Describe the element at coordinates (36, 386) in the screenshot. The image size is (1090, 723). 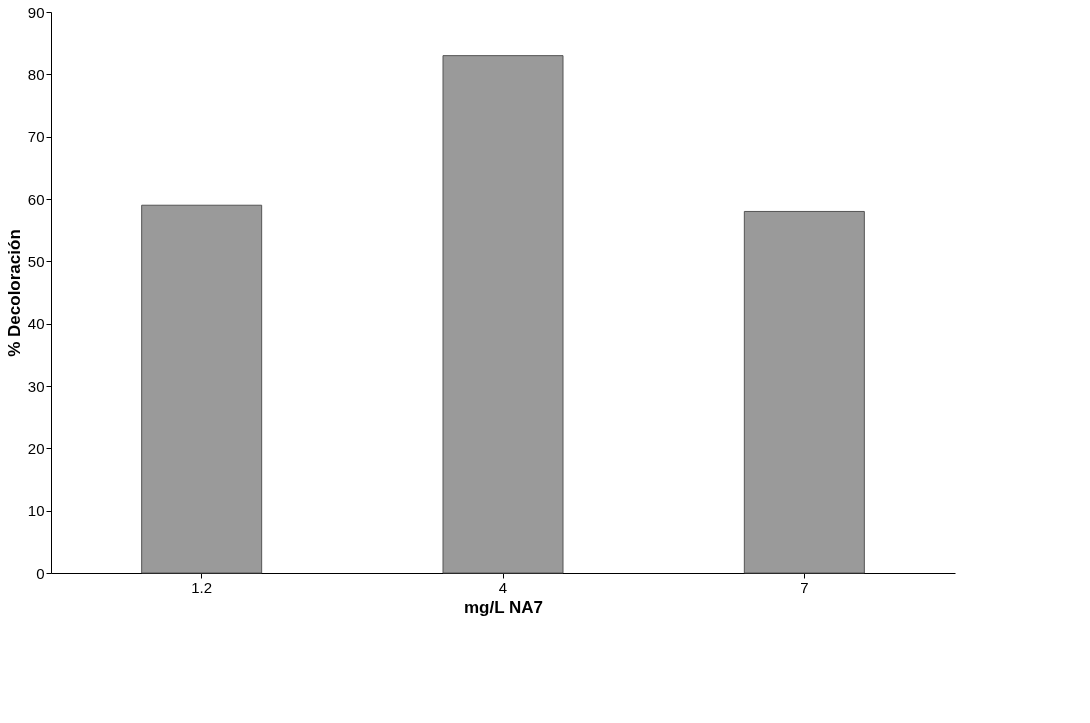
I see `y-tick-label: 30` at that location.